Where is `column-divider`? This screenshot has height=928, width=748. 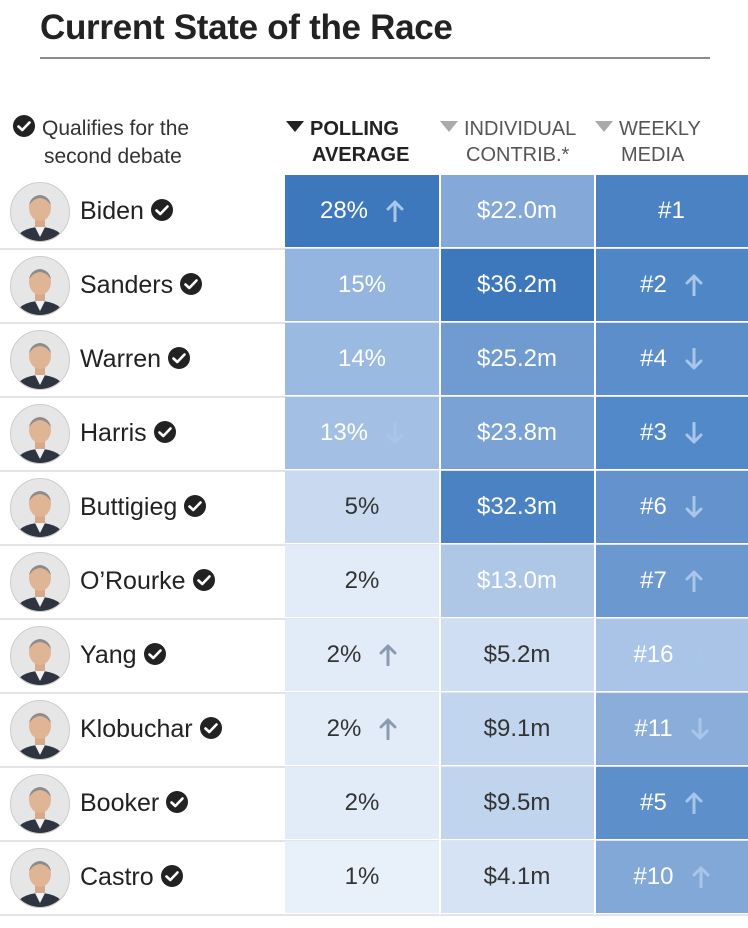
column-divider is located at coordinates (440, 545).